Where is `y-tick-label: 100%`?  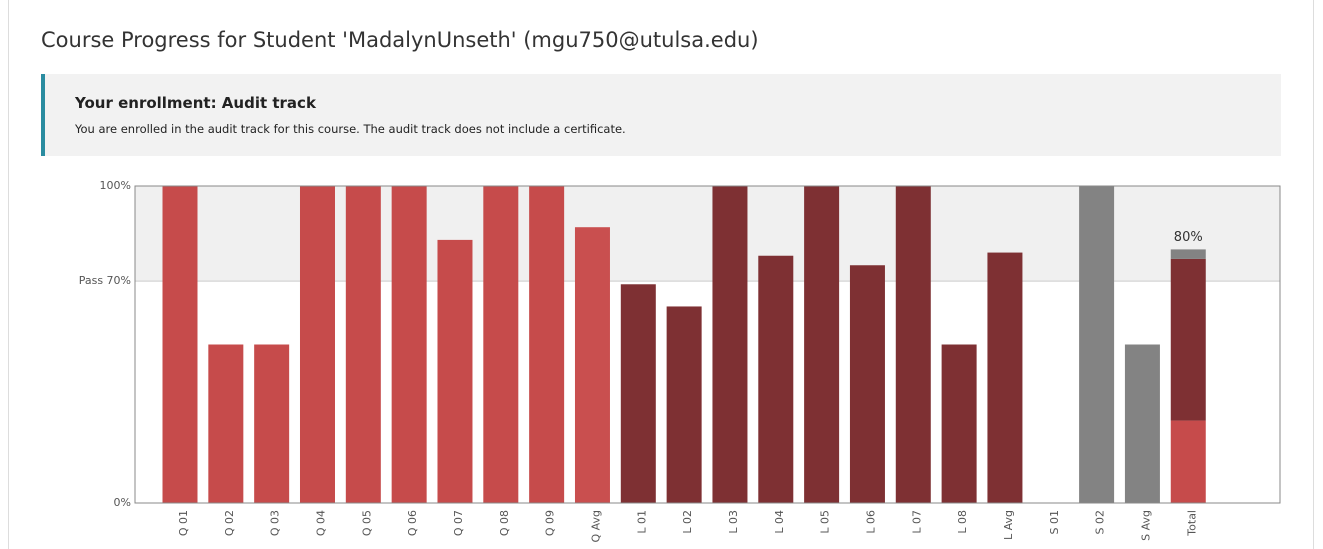 y-tick-label: 100% is located at coordinates (115, 185).